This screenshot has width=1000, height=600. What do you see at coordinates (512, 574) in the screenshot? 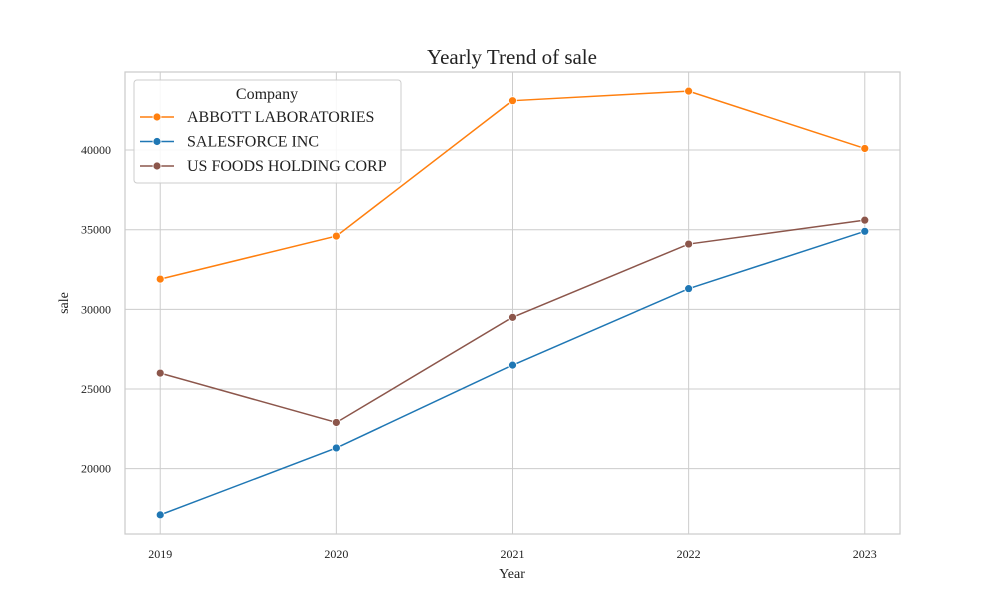
I see `x-axis-label: Year` at bounding box center [512, 574].